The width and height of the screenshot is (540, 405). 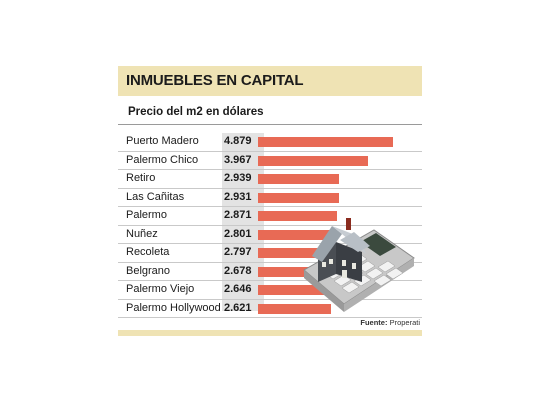 I want to click on source-label: Fuente:, so click(x=374, y=322).